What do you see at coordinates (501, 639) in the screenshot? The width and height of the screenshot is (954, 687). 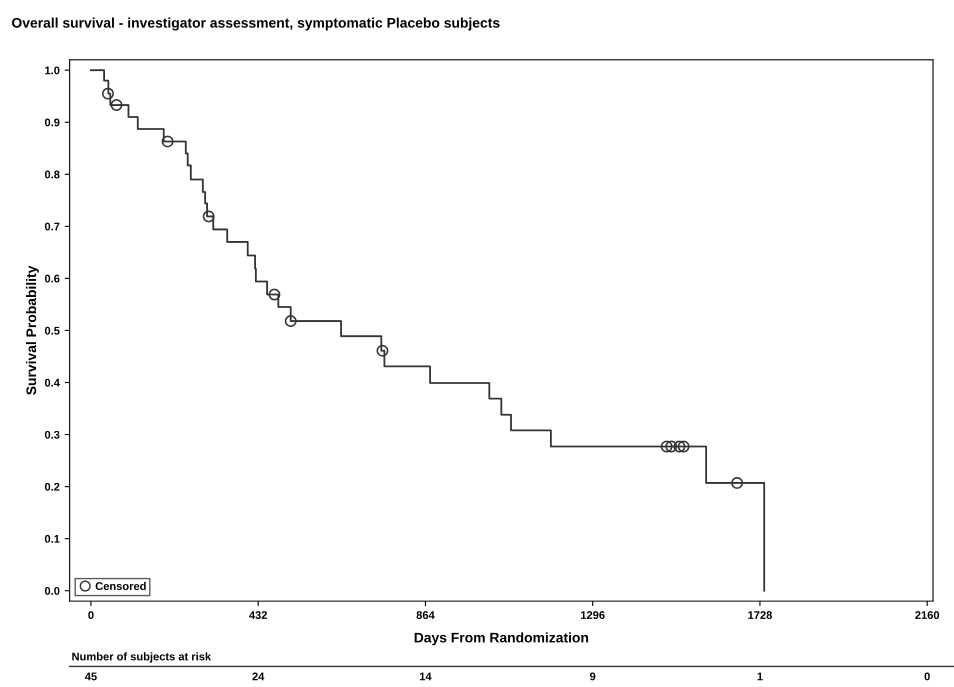 I see `x-axis-title: Days From Randomization` at bounding box center [501, 639].